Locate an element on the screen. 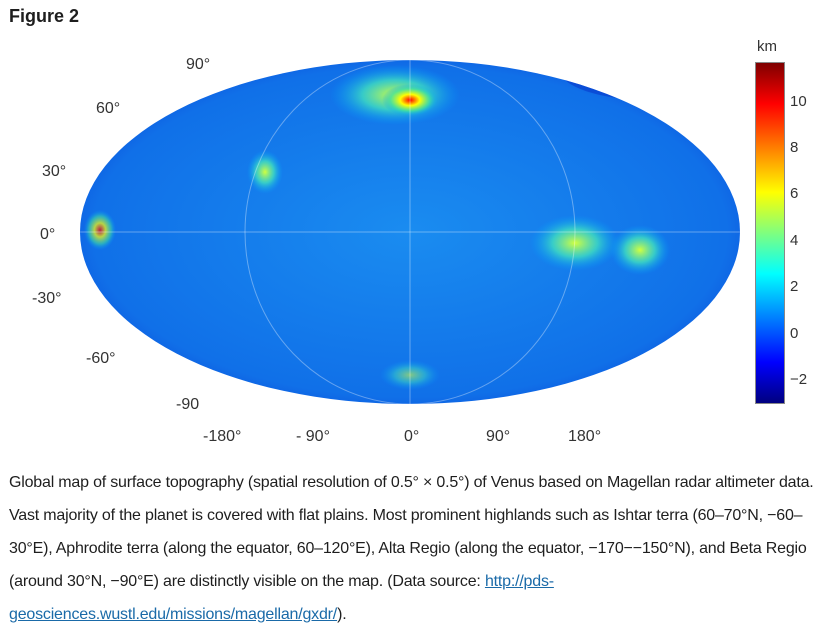  colorbar-tick: 8 is located at coordinates (794, 147).